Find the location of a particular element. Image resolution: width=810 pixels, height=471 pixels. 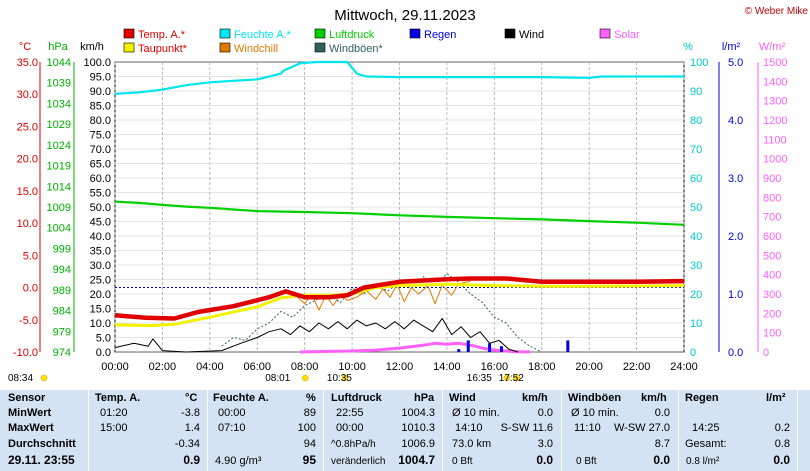

axis-unit-temp: °C is located at coordinates (25, 47).